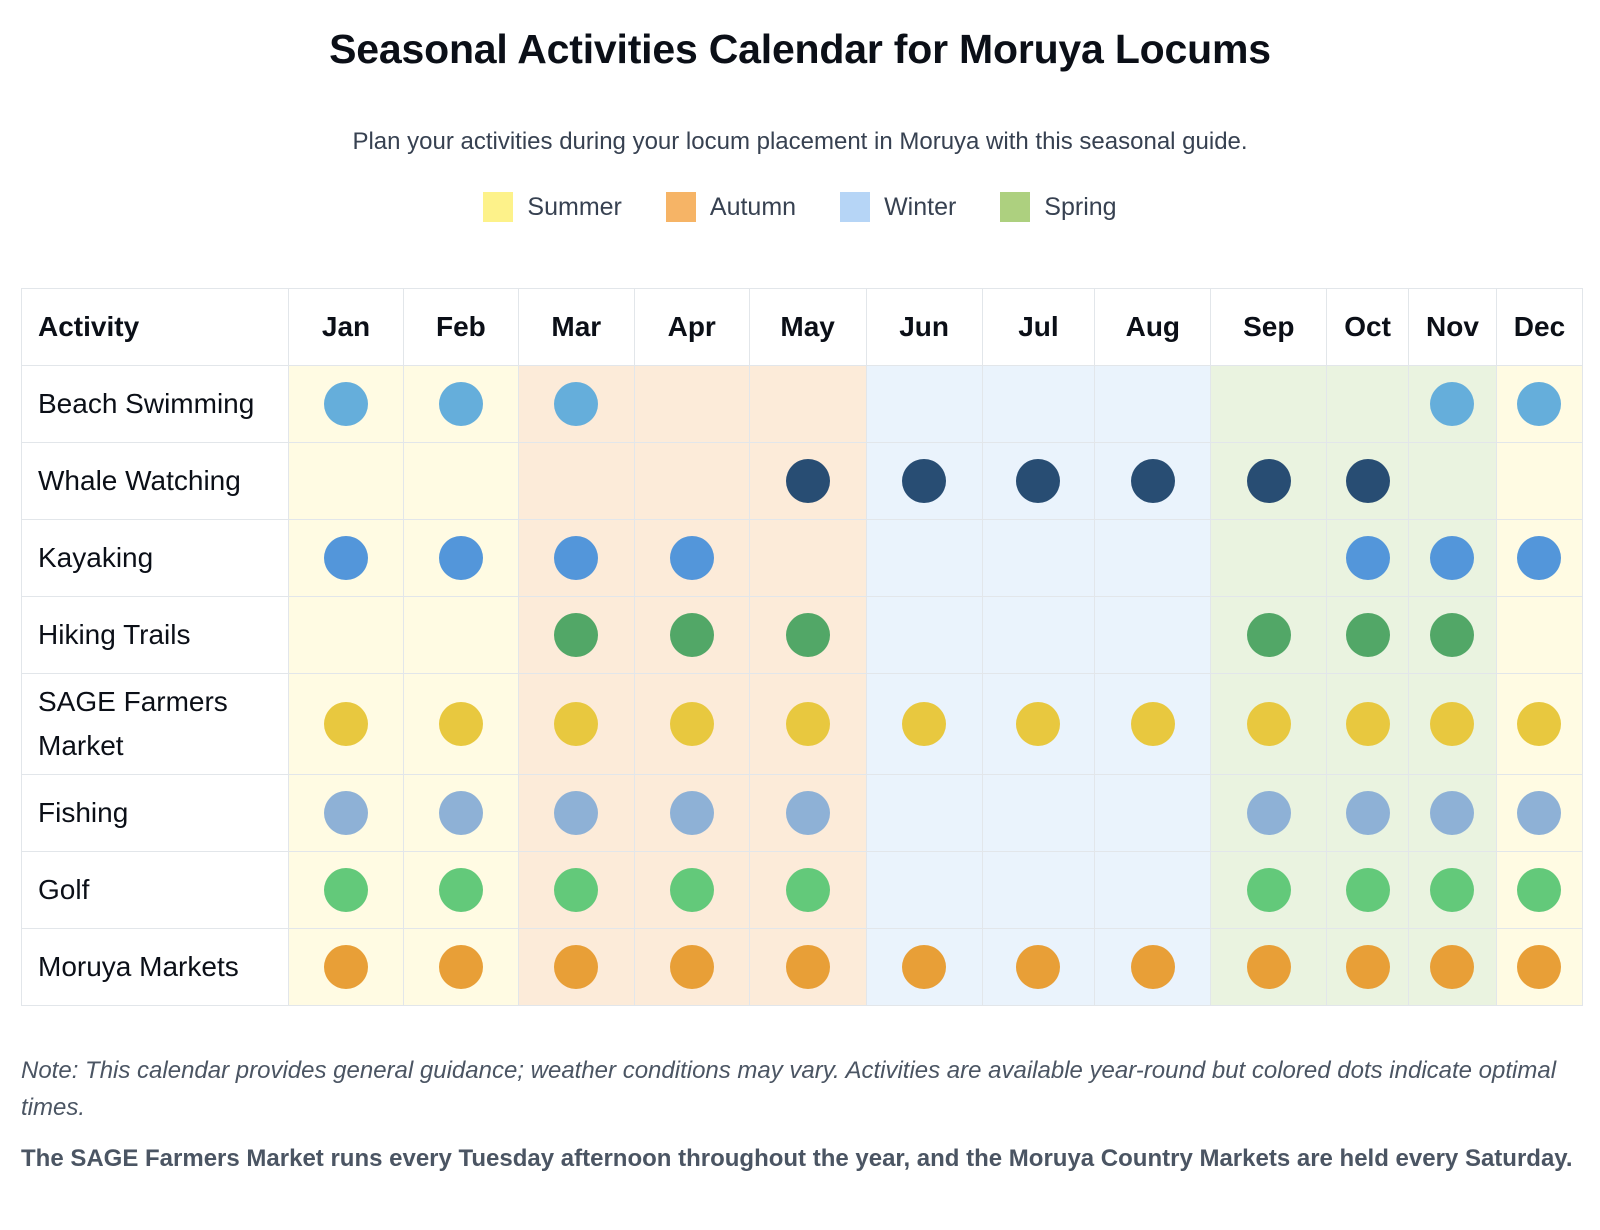 This screenshot has height=1230, width=1600. What do you see at coordinates (155, 635) in the screenshot?
I see `activity-name: Hiking Trails` at bounding box center [155, 635].